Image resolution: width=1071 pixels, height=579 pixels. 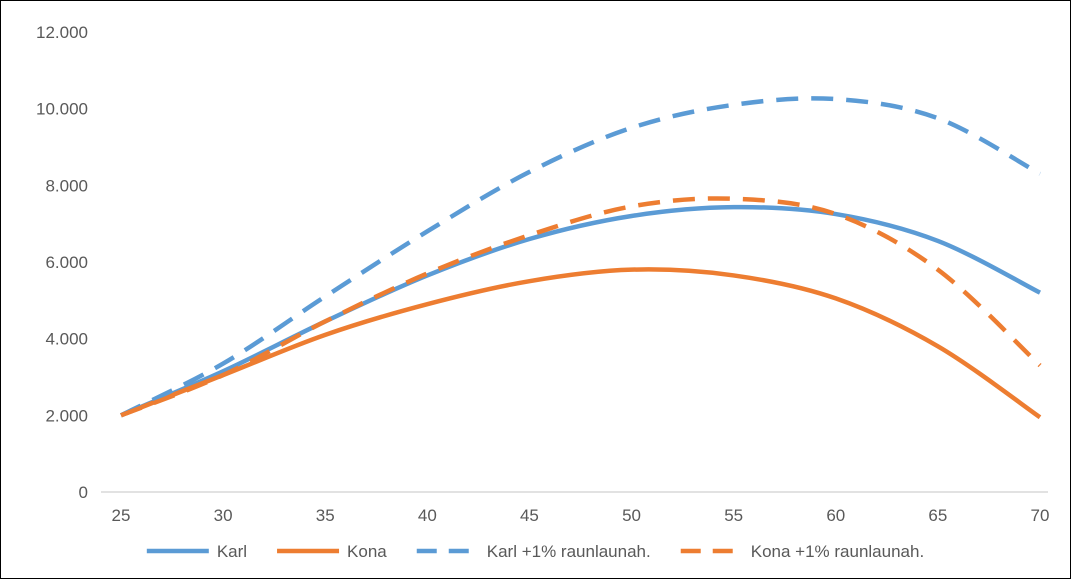 What do you see at coordinates (937, 515) in the screenshot?
I see `x-tick-label: 65` at bounding box center [937, 515].